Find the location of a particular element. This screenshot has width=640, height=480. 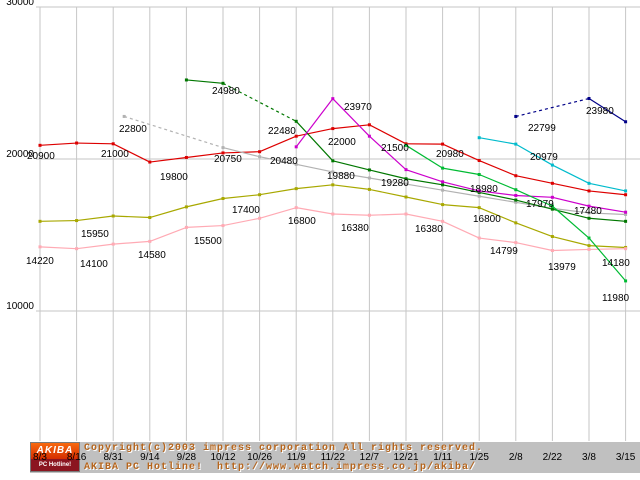

x-axis-label: 9/14 is located at coordinates (150, 457).